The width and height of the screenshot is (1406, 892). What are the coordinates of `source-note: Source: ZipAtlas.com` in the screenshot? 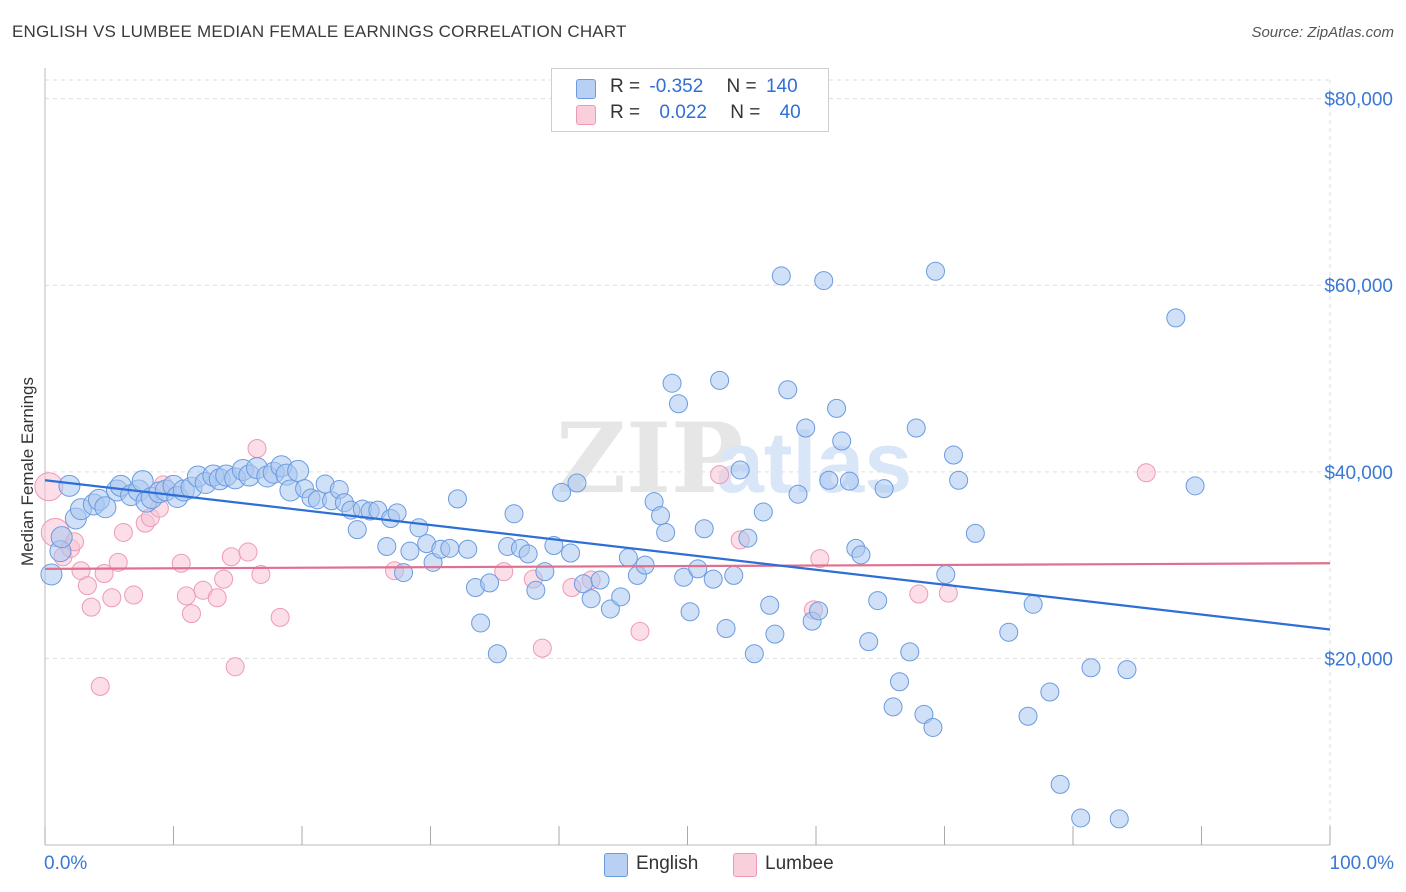 It's located at (1322, 32).